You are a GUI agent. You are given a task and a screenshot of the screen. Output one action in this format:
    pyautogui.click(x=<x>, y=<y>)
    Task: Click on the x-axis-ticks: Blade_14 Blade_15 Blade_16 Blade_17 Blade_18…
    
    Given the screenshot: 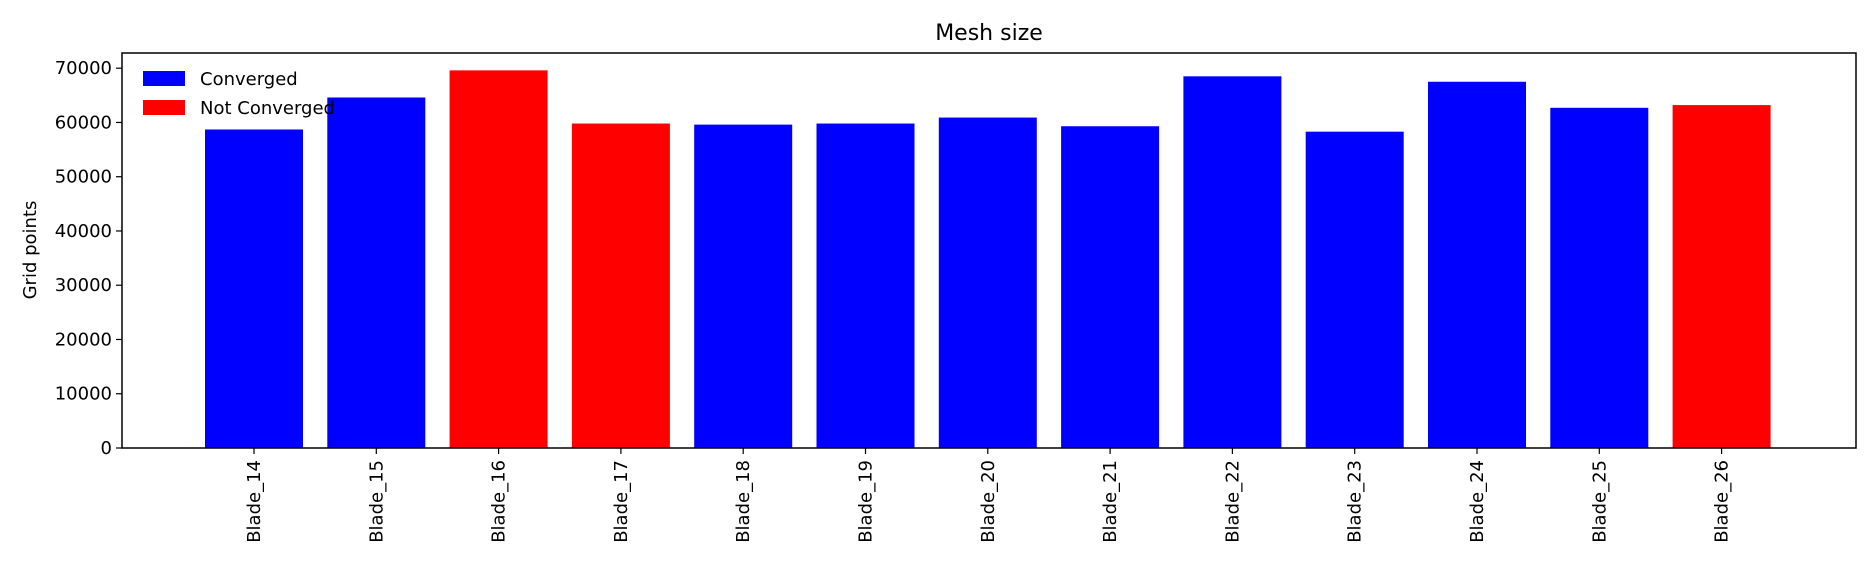 What is the action you would take?
    pyautogui.click(x=988, y=495)
    